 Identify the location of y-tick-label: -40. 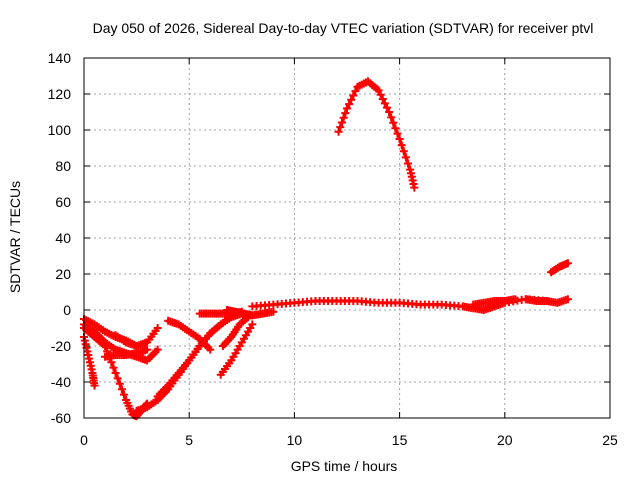
(61, 382).